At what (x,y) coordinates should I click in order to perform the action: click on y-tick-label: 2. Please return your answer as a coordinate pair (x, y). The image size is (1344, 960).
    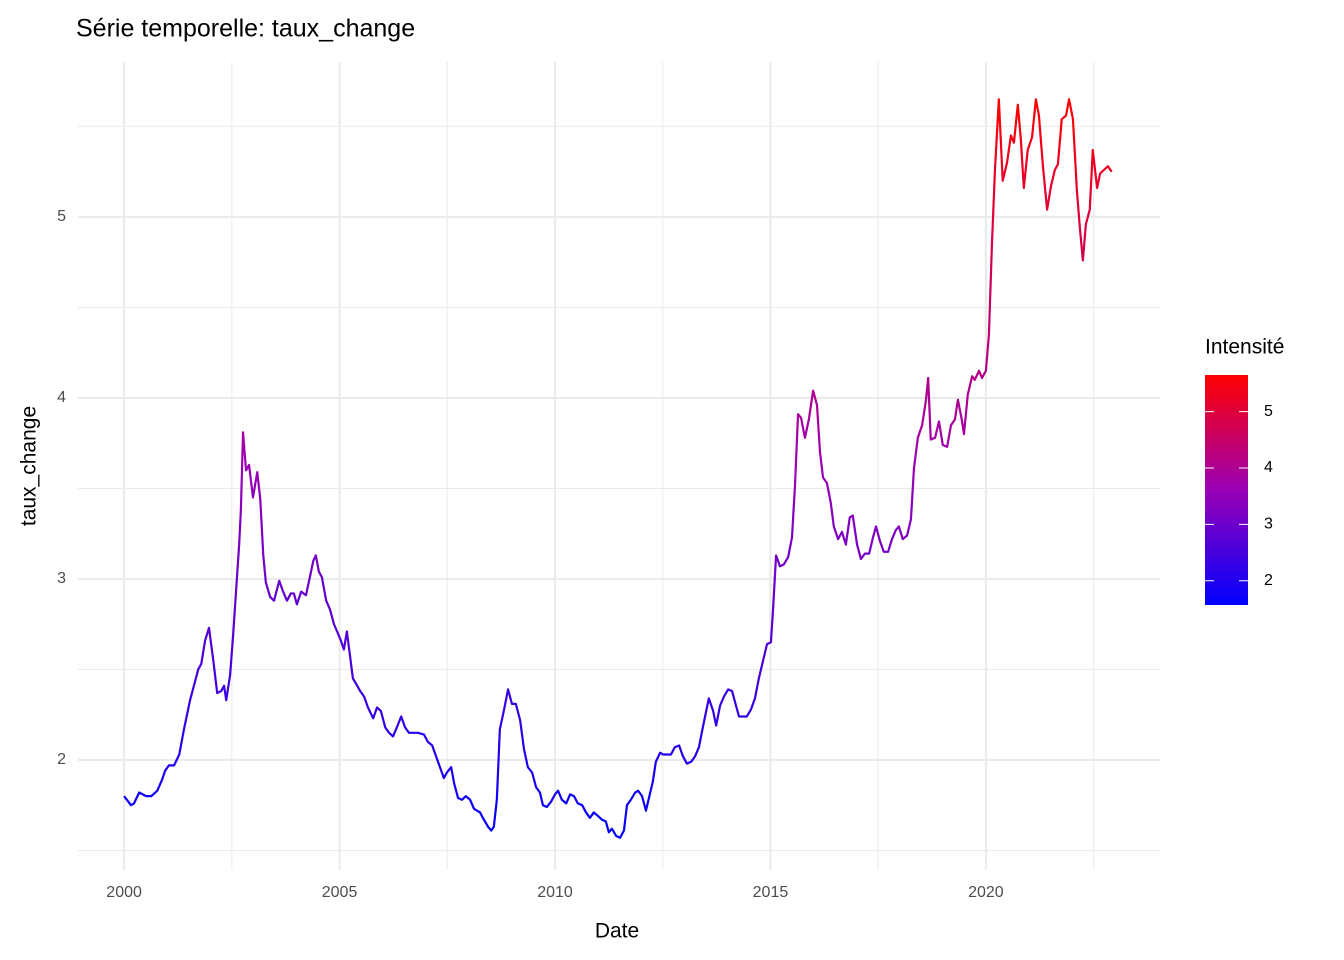
    Looking at the image, I should click on (61, 759).